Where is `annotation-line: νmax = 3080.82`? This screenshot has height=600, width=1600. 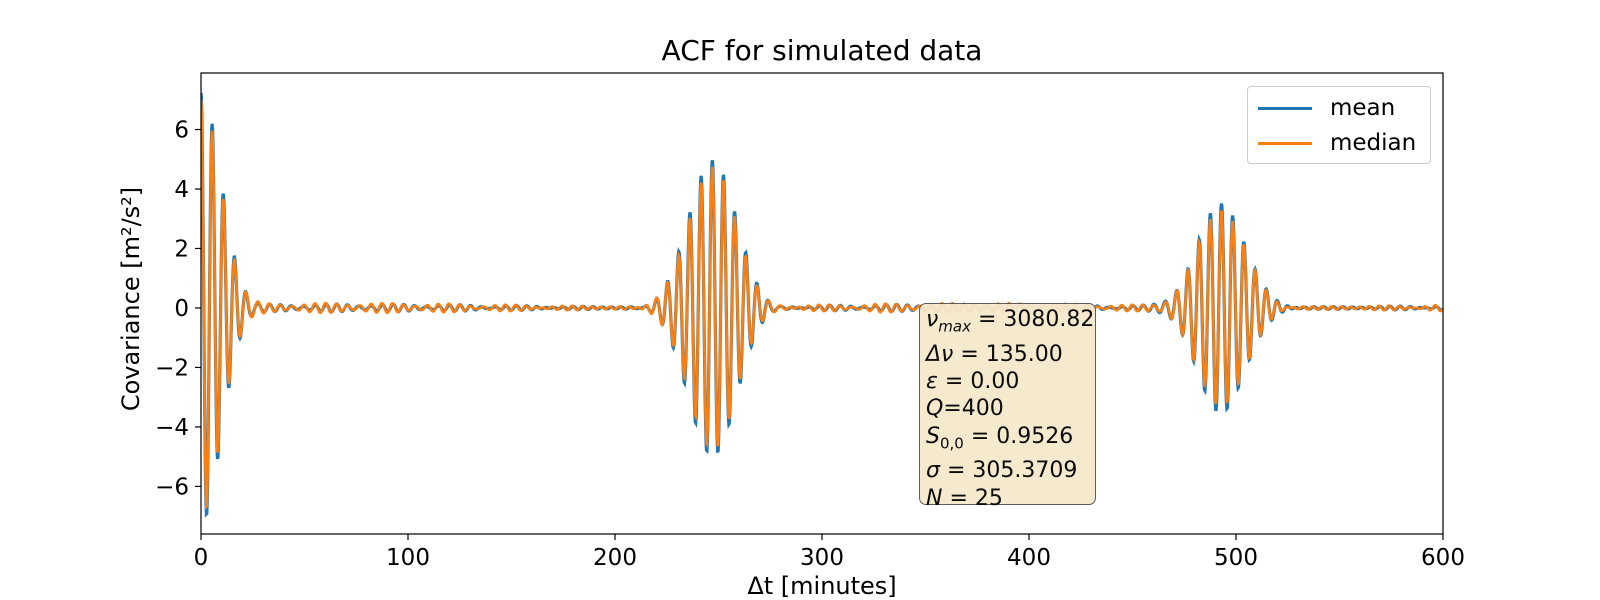 annotation-line: νmax = 3080.82 is located at coordinates (1010, 321).